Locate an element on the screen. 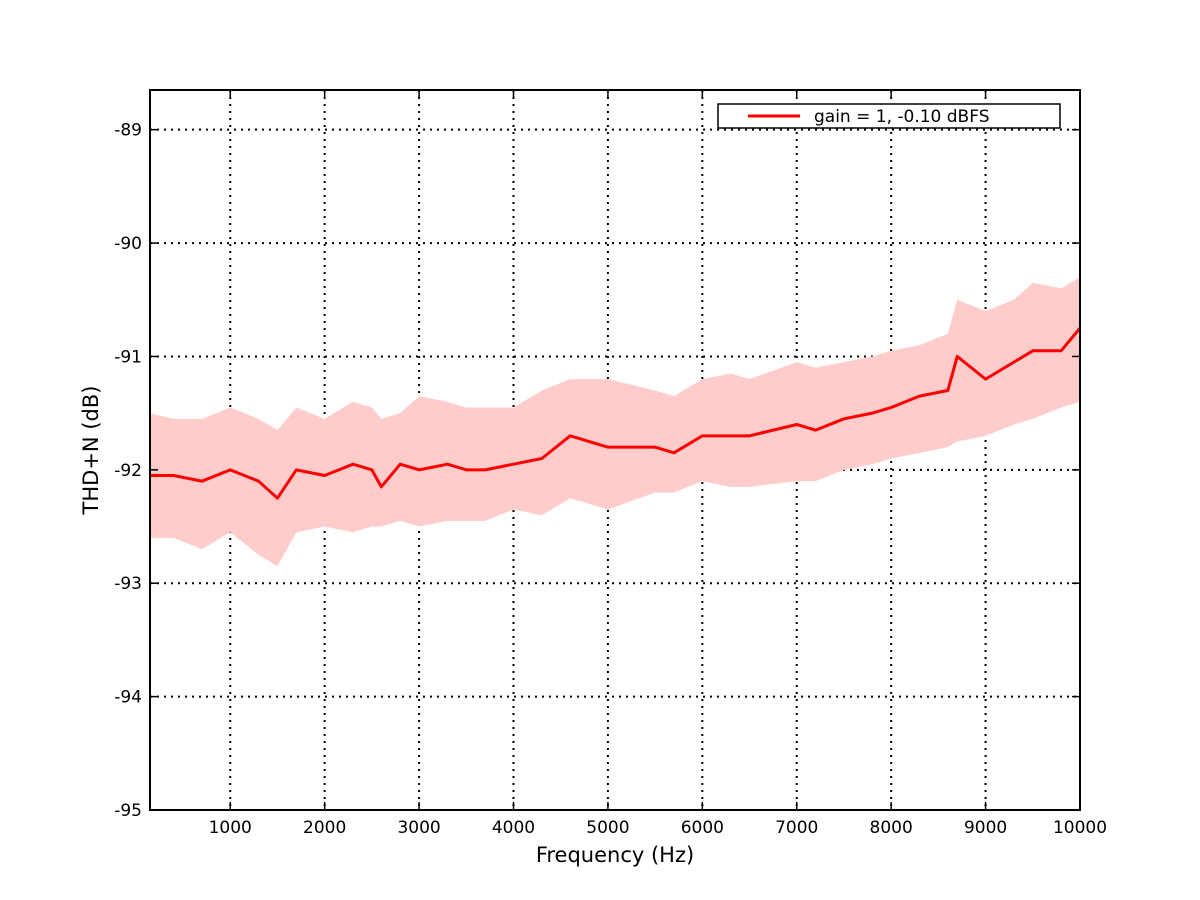 This screenshot has height=900, width=1200. y-tick-label: -92 is located at coordinates (128, 471).